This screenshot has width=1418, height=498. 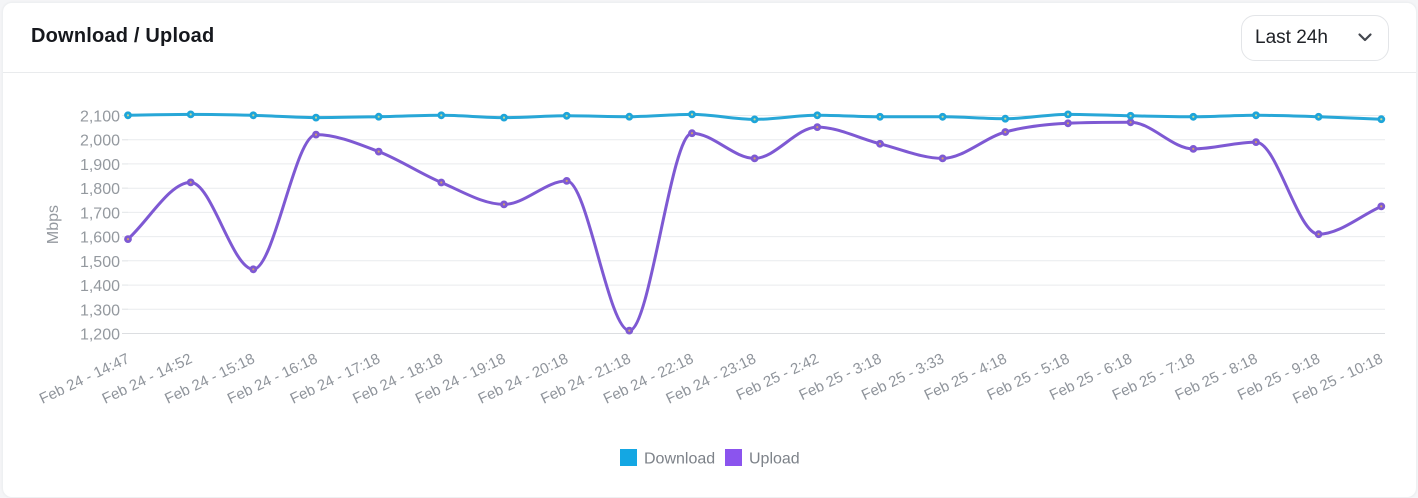 What do you see at coordinates (774, 459) in the screenshot?
I see `svg-text: Upload` at bounding box center [774, 459].